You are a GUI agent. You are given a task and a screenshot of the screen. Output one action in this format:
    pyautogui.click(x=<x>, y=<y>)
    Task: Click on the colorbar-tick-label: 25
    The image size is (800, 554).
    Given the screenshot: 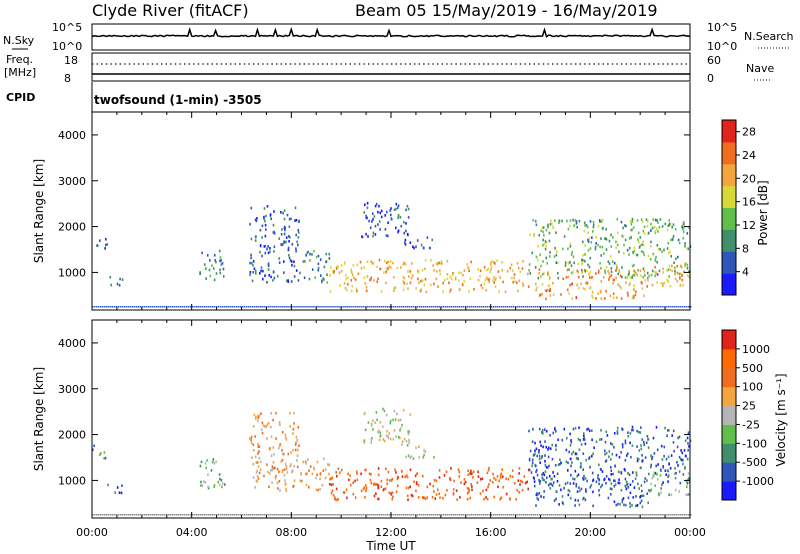 What is the action you would take?
    pyautogui.click(x=749, y=406)
    